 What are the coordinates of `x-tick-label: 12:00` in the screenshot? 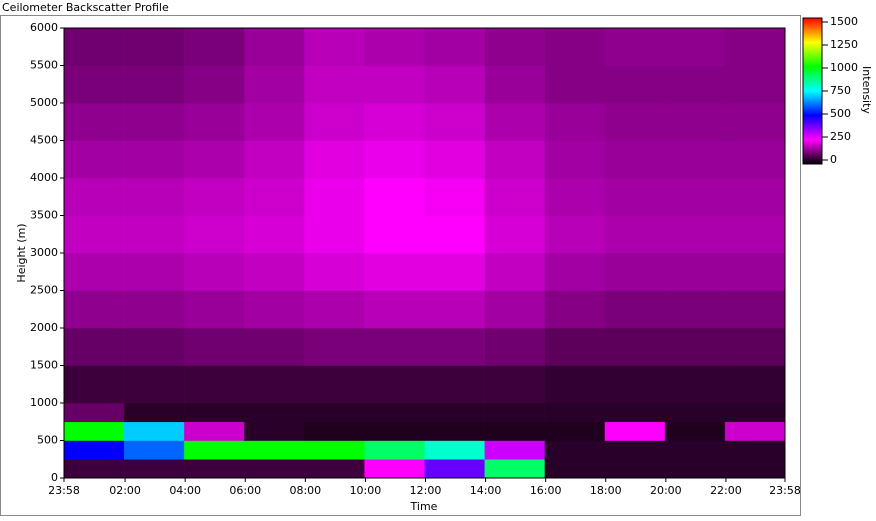 It's located at (426, 490).